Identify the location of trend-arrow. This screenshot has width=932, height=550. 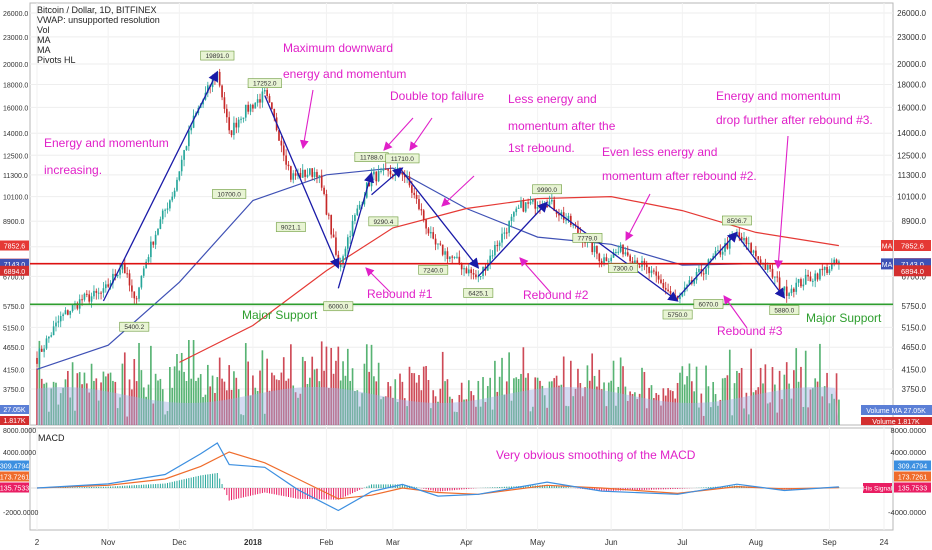
(707, 265).